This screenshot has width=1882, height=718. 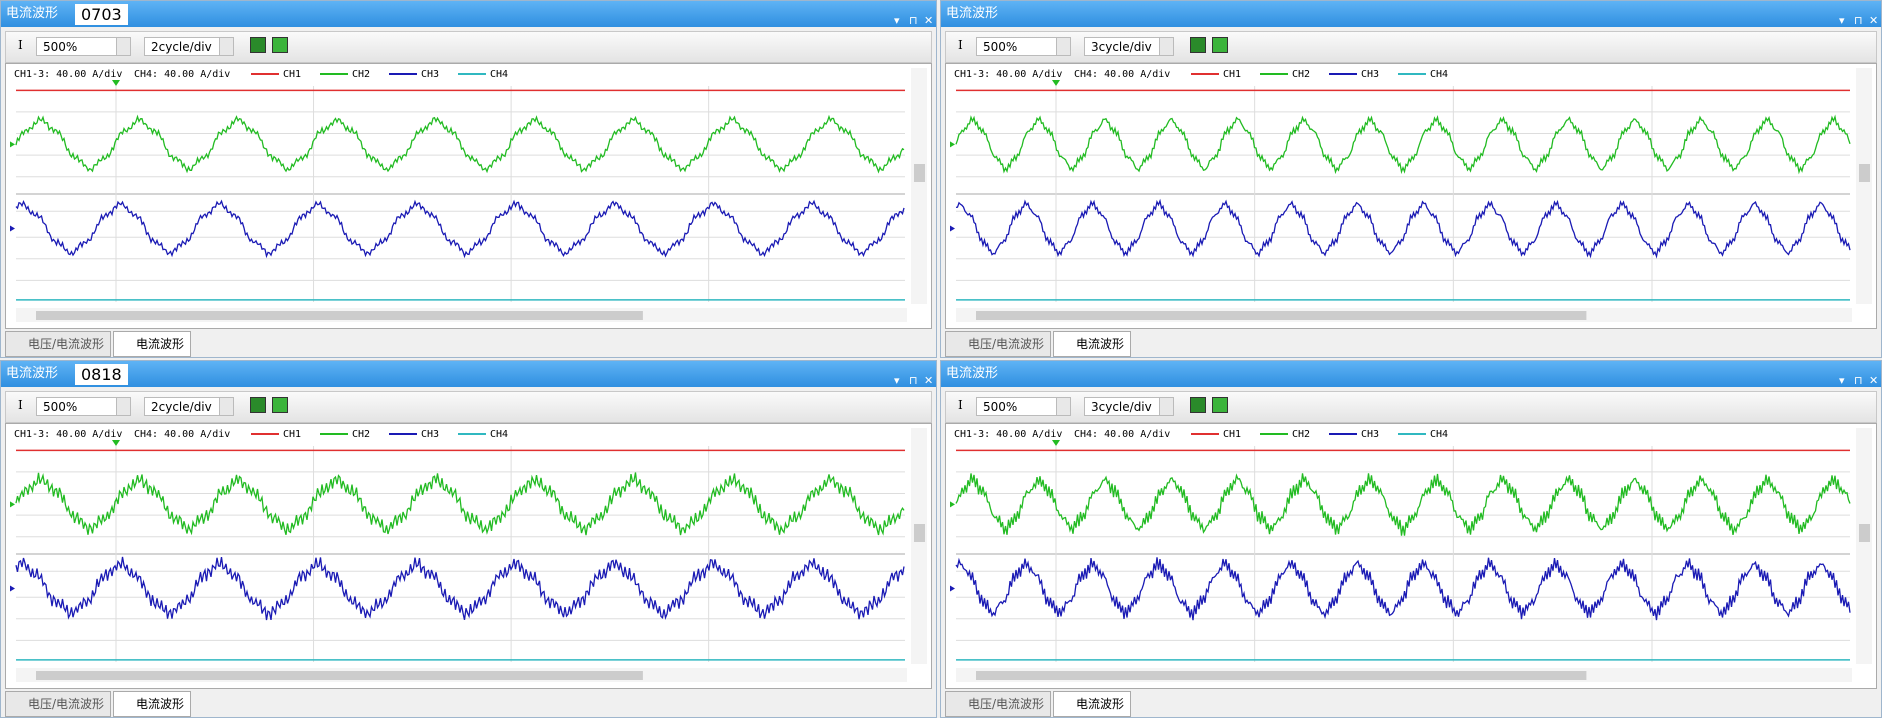 What do you see at coordinates (468, 374) in the screenshot?
I see `title-bar: 电流波形 0818 ▾ ⊓ ✕` at bounding box center [468, 374].